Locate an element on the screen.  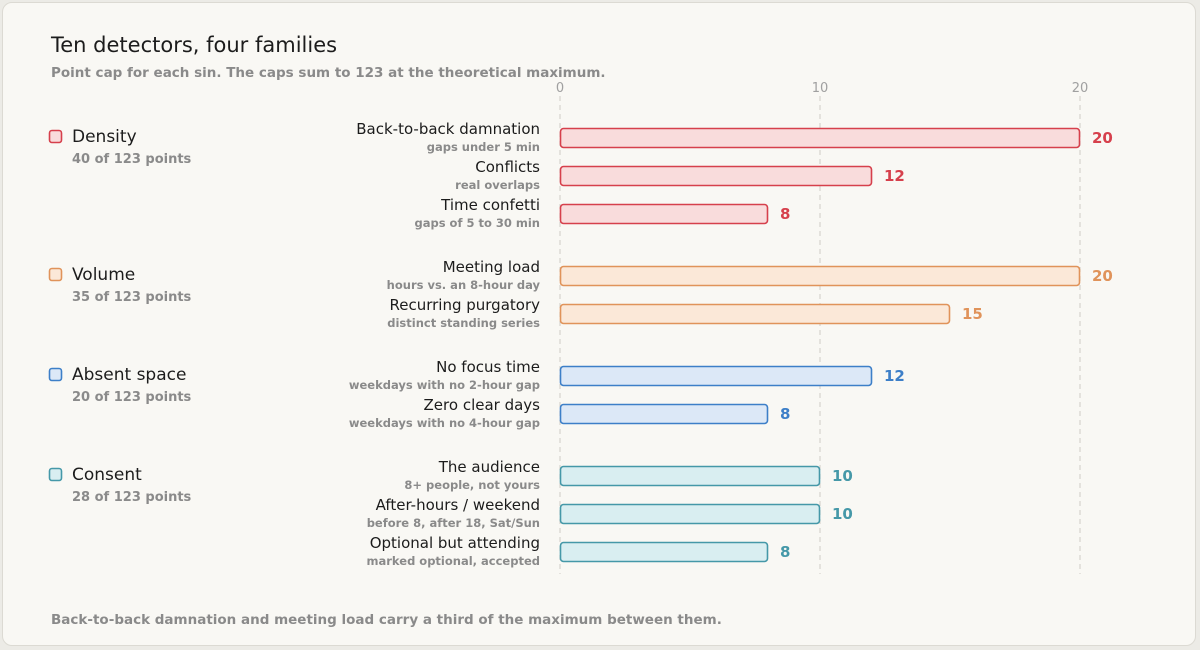
chart-title: Ten detectors, four families is located at coordinates (194, 45).